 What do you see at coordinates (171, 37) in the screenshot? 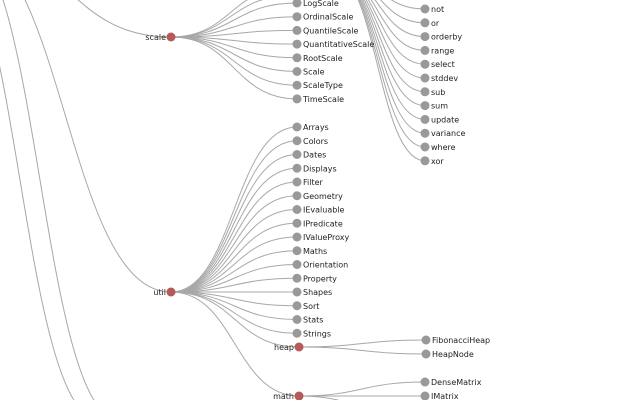
I see `parent-node-scale` at bounding box center [171, 37].